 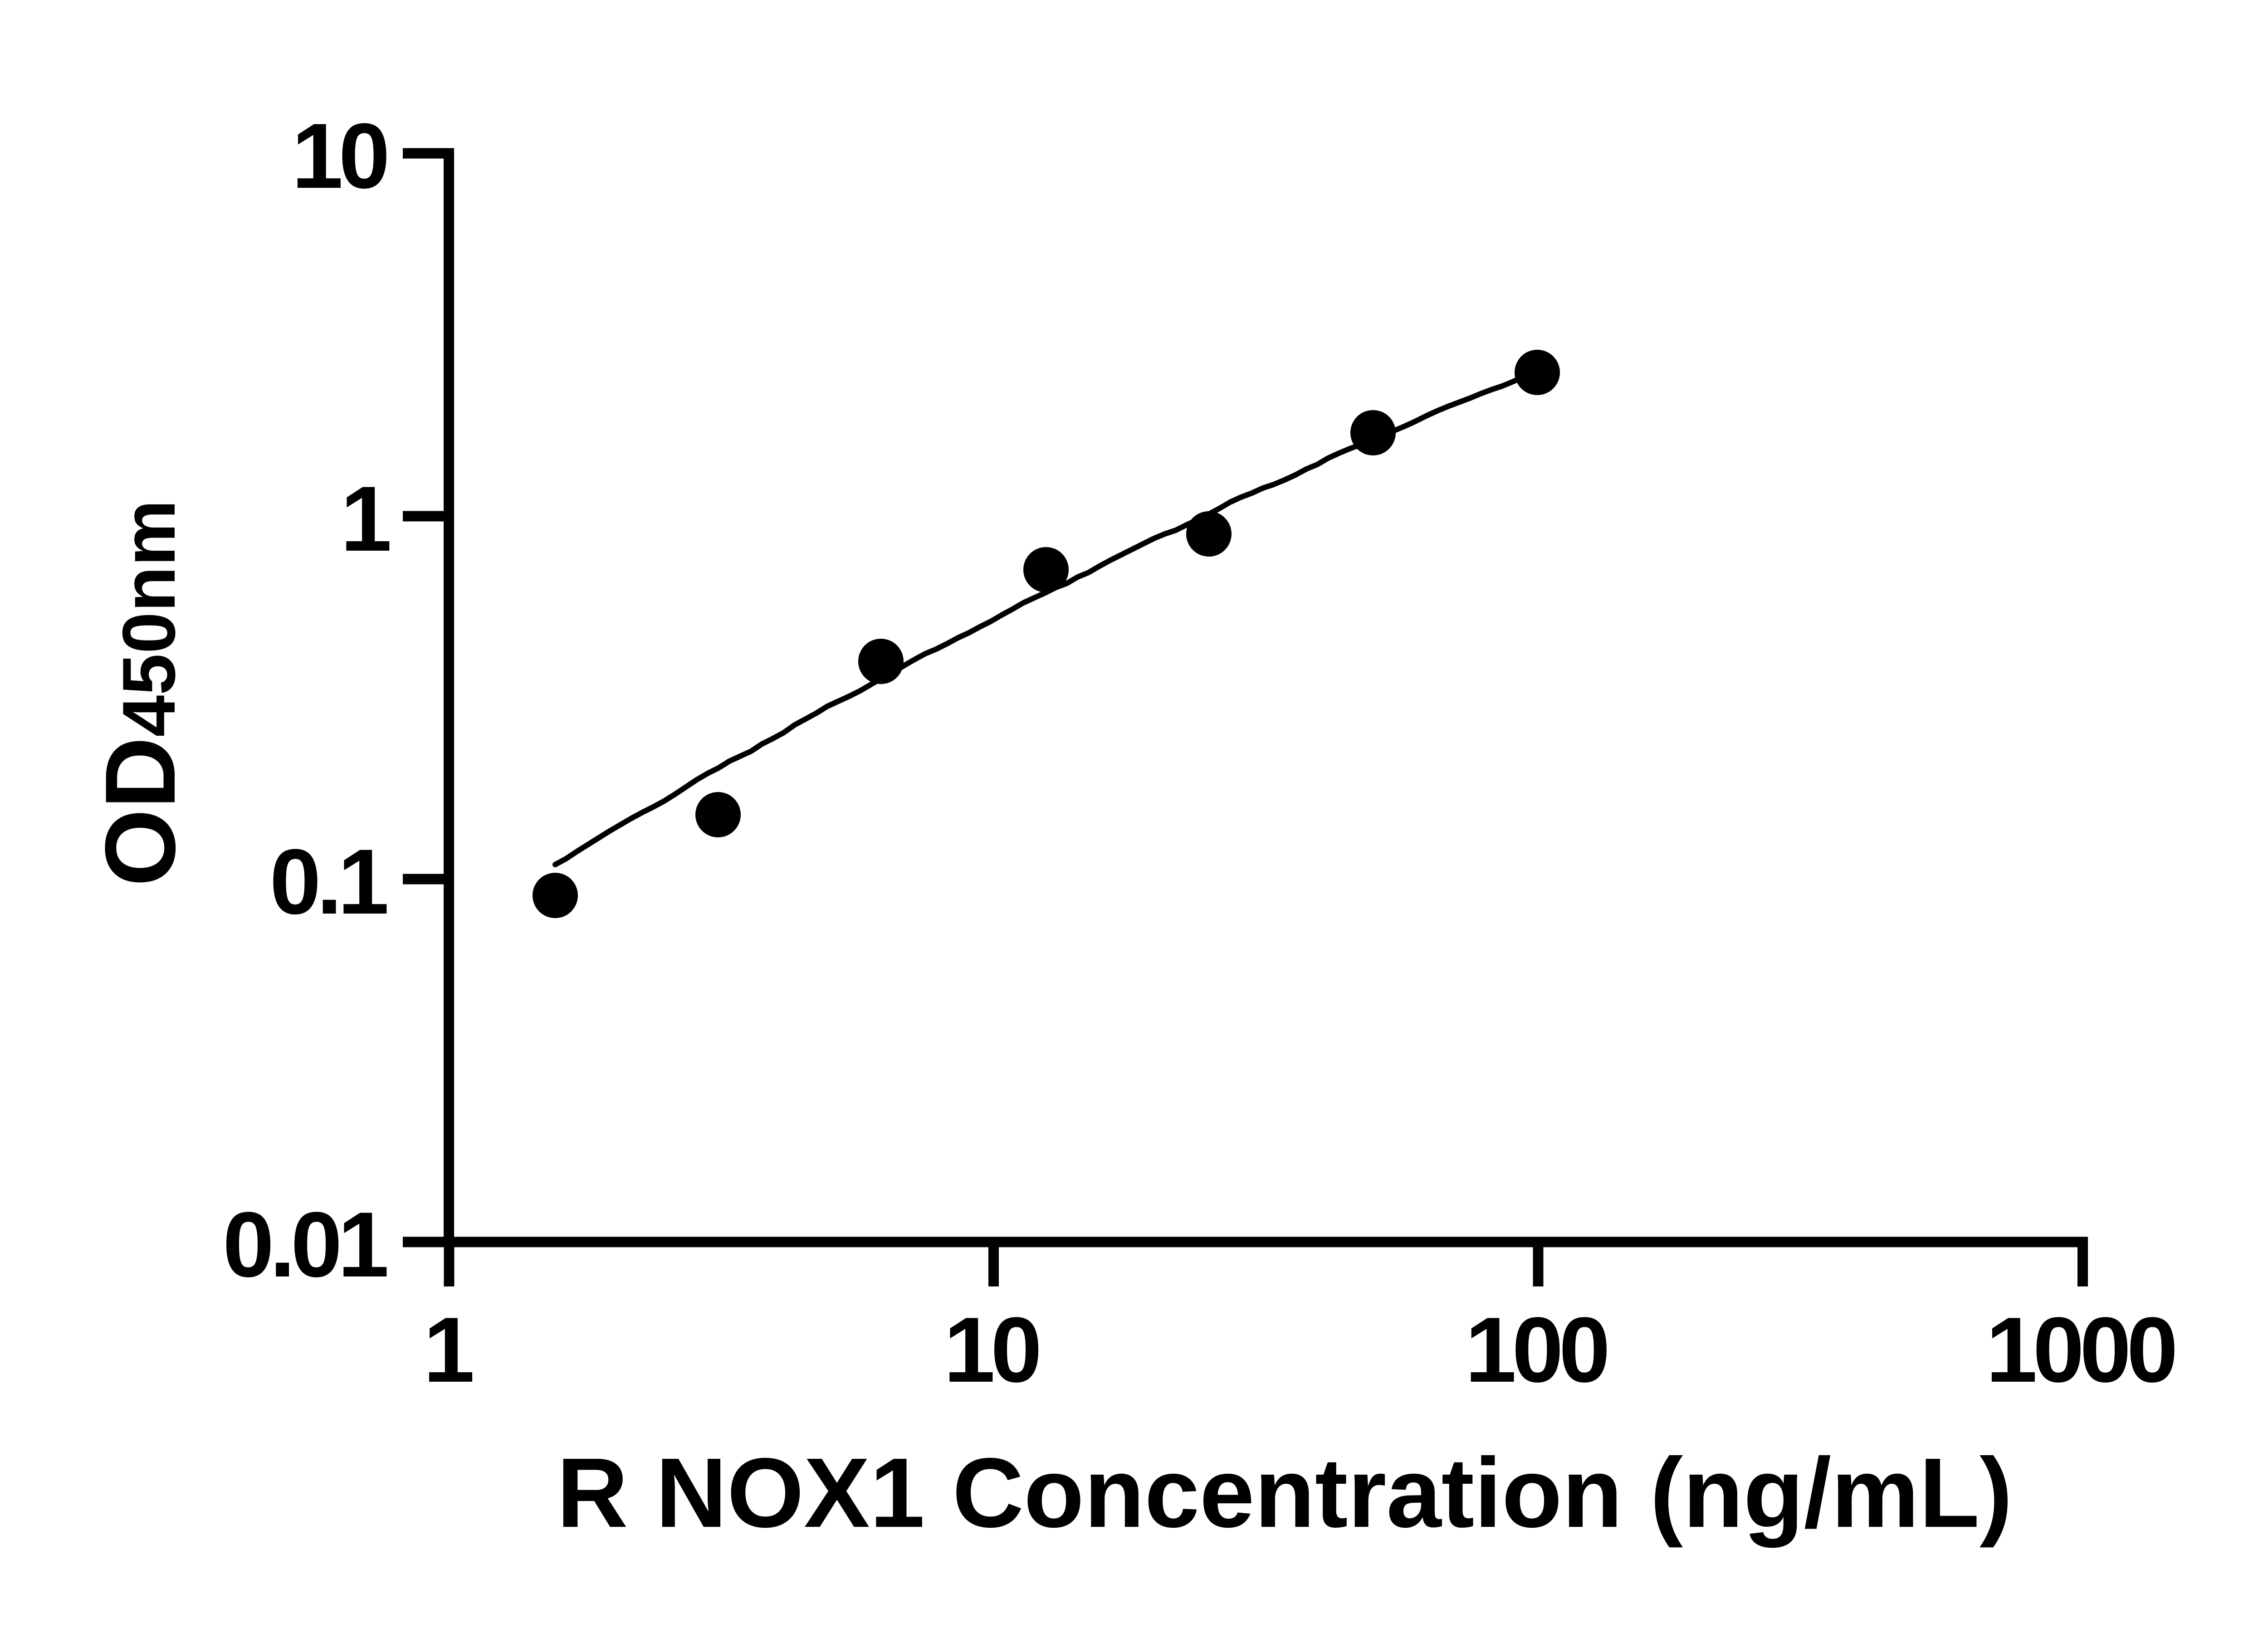 I want to click on svg-text: 1000, so click(x=2081, y=1350).